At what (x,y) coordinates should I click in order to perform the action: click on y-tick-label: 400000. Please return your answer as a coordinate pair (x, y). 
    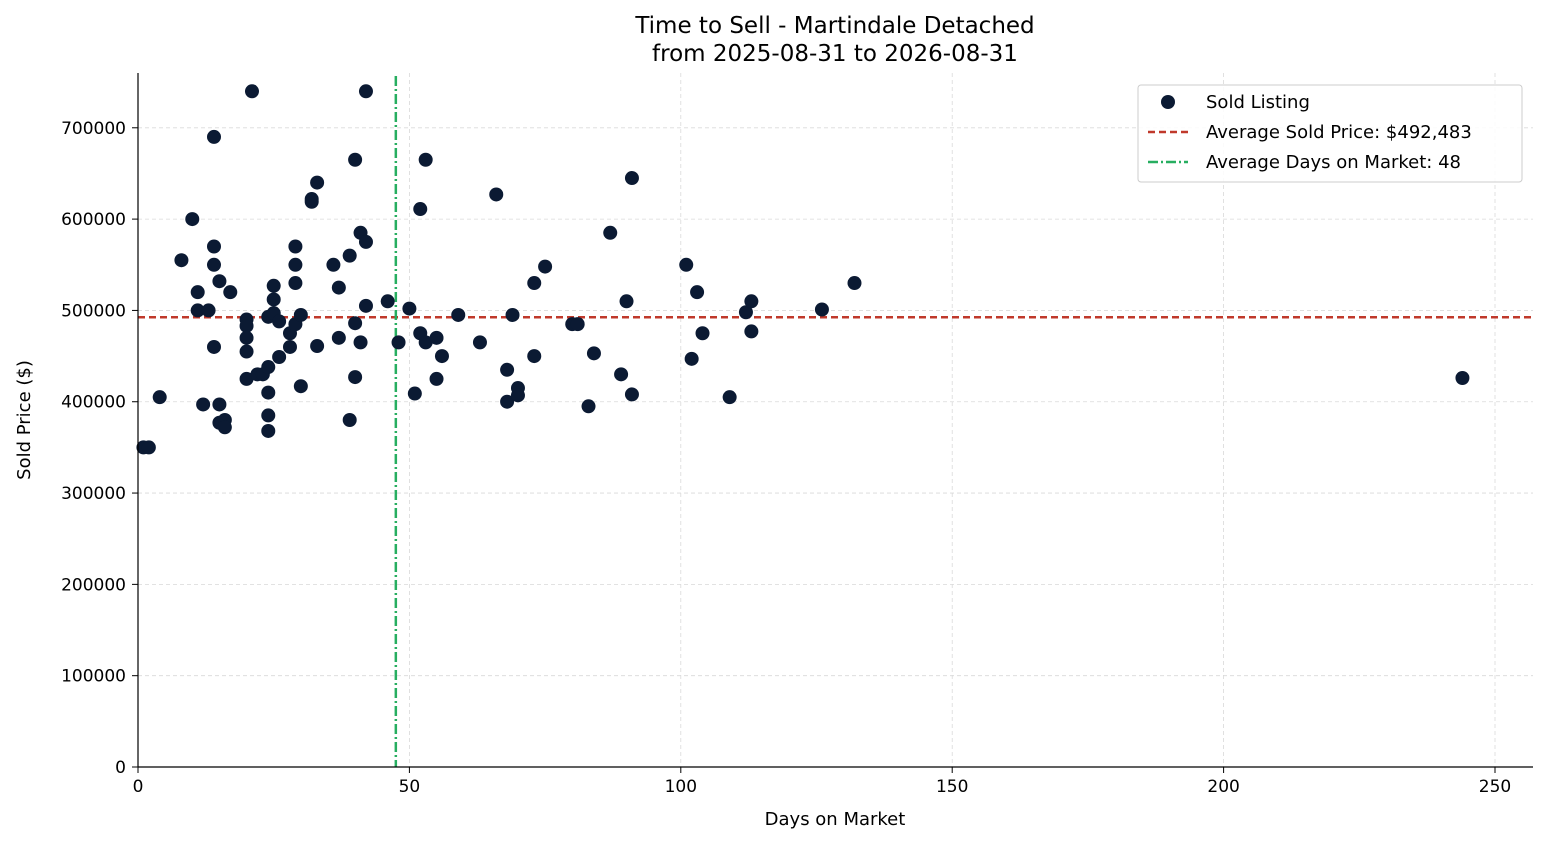
    Looking at the image, I should click on (93, 403).